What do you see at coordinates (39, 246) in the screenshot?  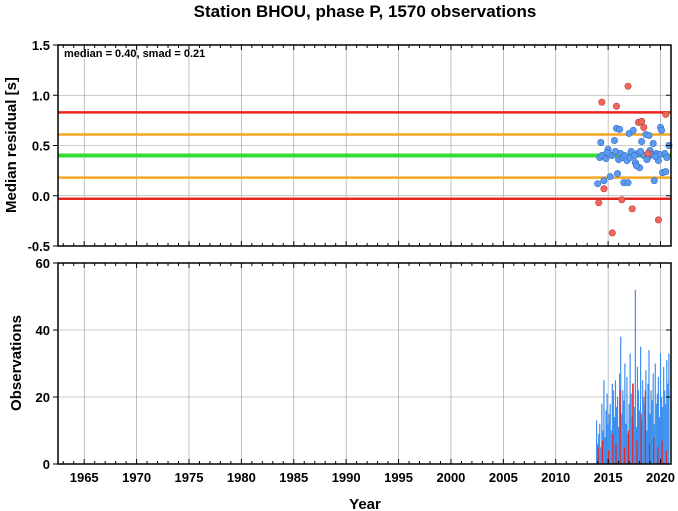 I see `residual-y-tick-label: -0.5` at bounding box center [39, 246].